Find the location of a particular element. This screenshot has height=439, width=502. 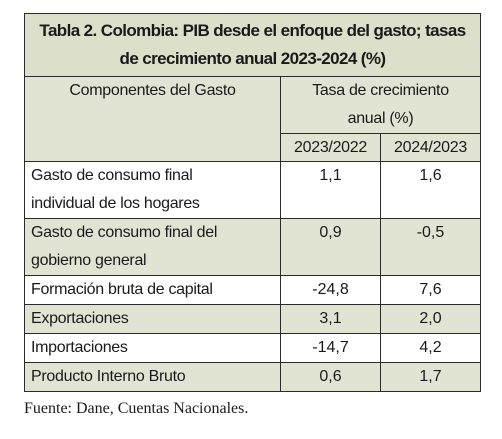

header-rate-line2: anual (%) is located at coordinates (380, 118).